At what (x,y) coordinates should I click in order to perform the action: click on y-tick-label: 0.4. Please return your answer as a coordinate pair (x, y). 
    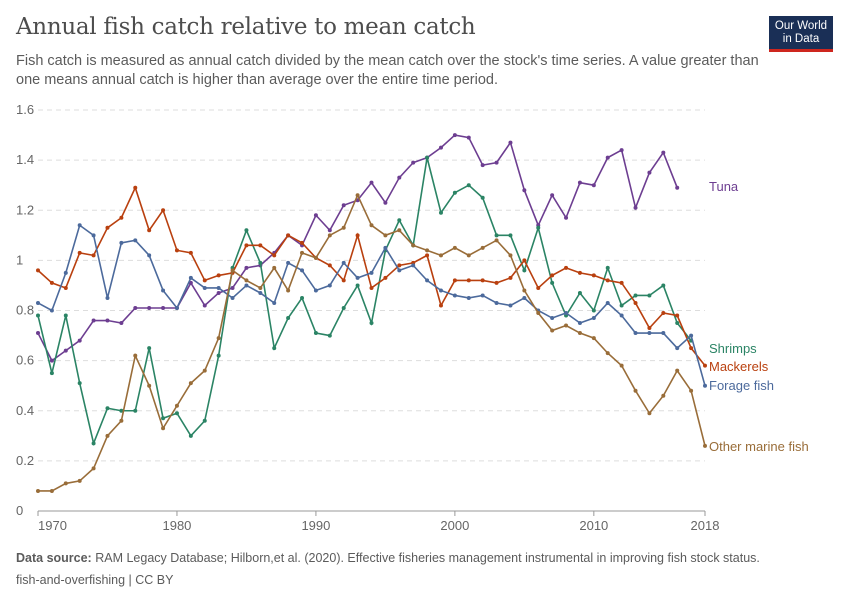
    Looking at the image, I should click on (25, 410).